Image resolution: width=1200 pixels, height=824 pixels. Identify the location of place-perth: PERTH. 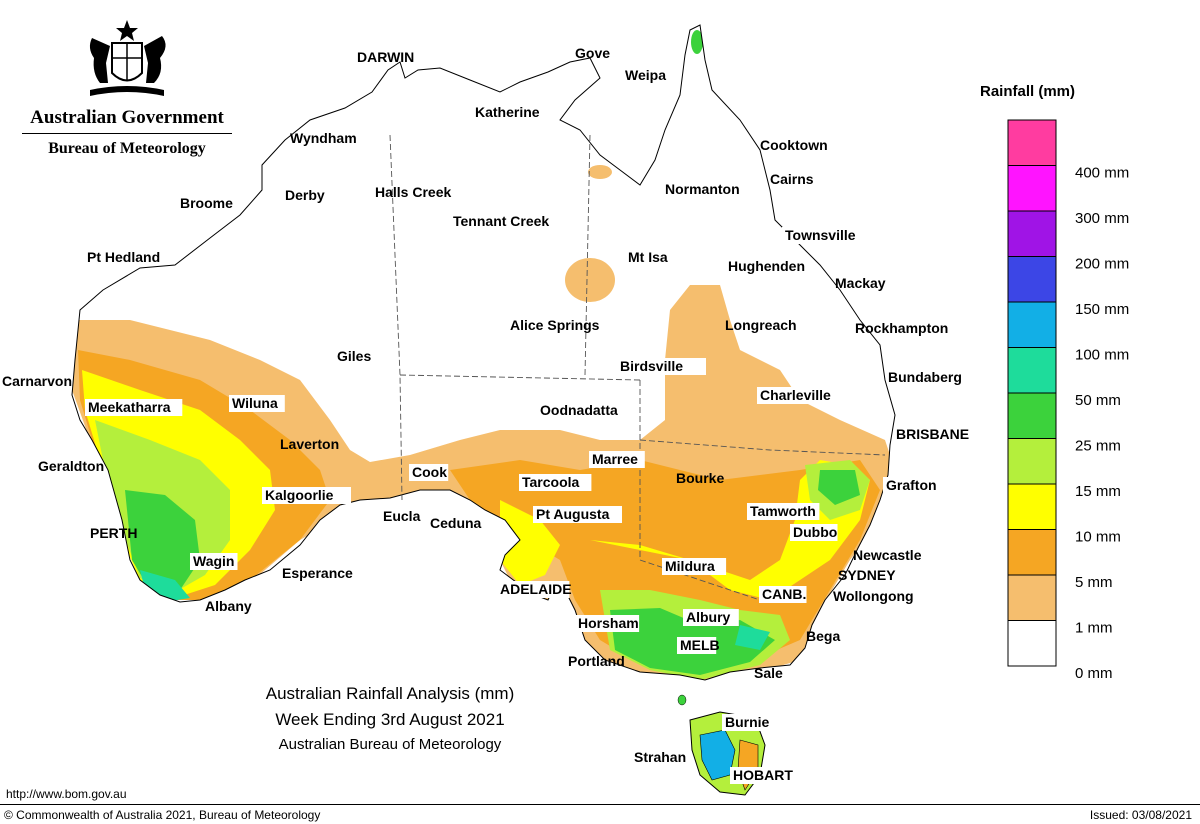
(113, 533).